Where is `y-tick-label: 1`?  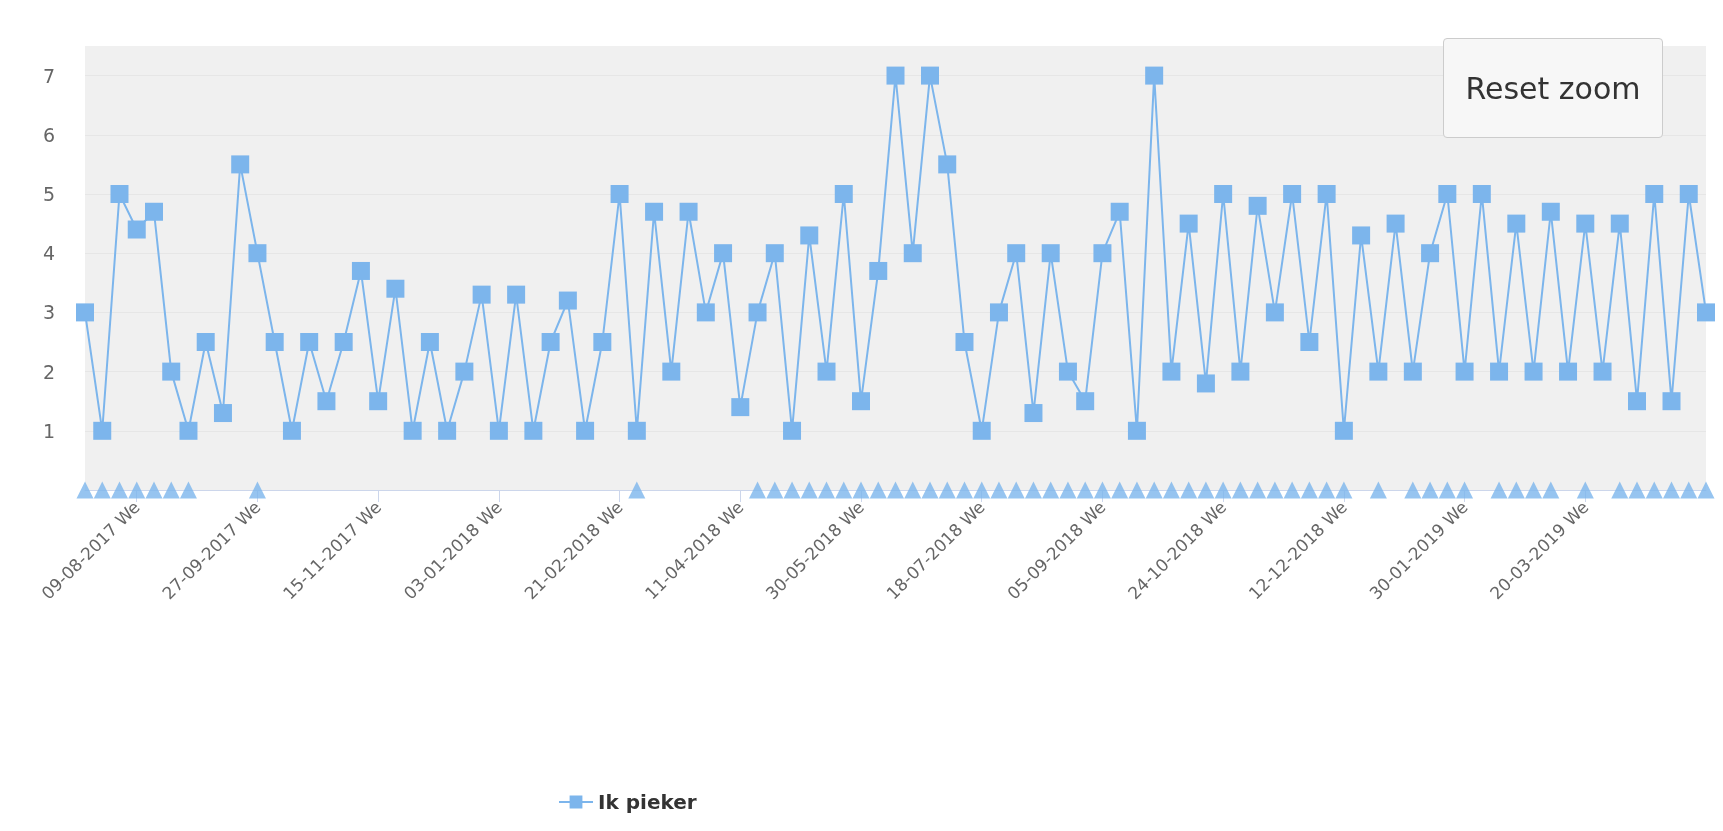 y-tick-label: 1 is located at coordinates (48, 430).